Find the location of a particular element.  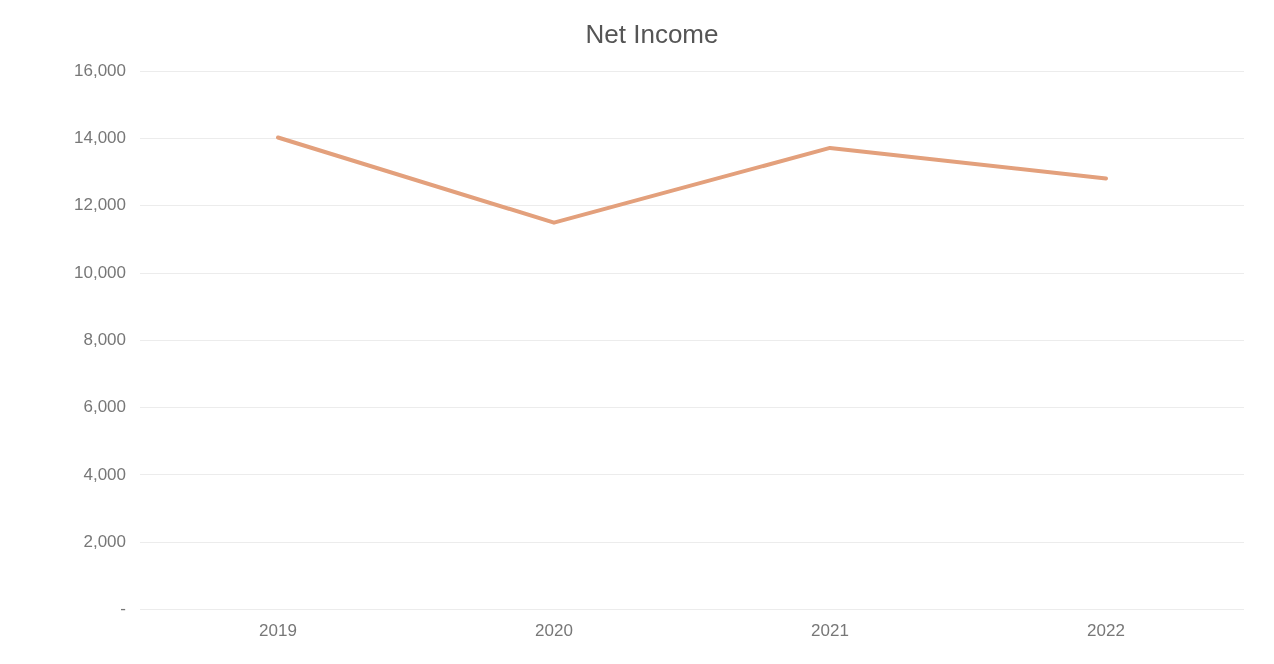

y-tick-label: 8,000 is located at coordinates (104, 340).